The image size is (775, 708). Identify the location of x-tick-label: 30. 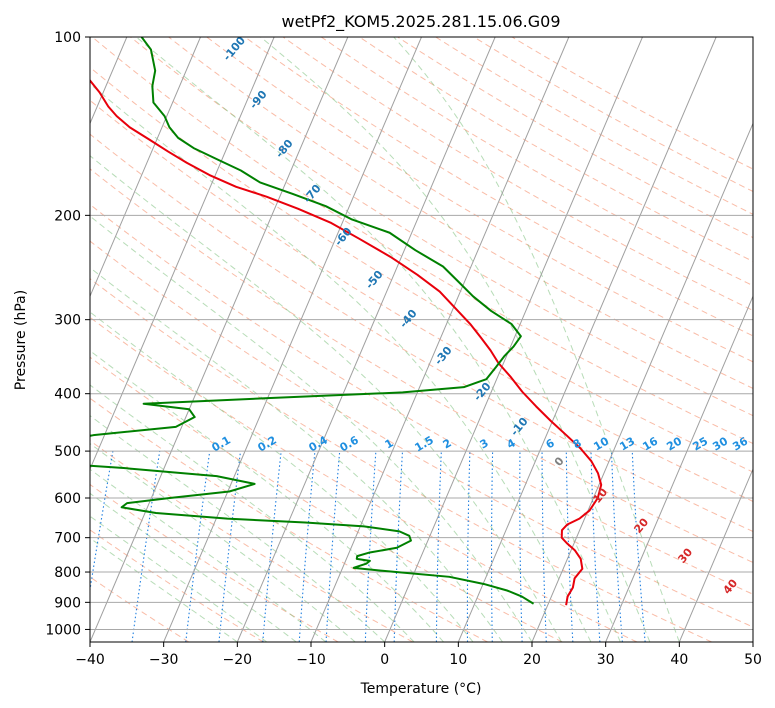
(606, 660).